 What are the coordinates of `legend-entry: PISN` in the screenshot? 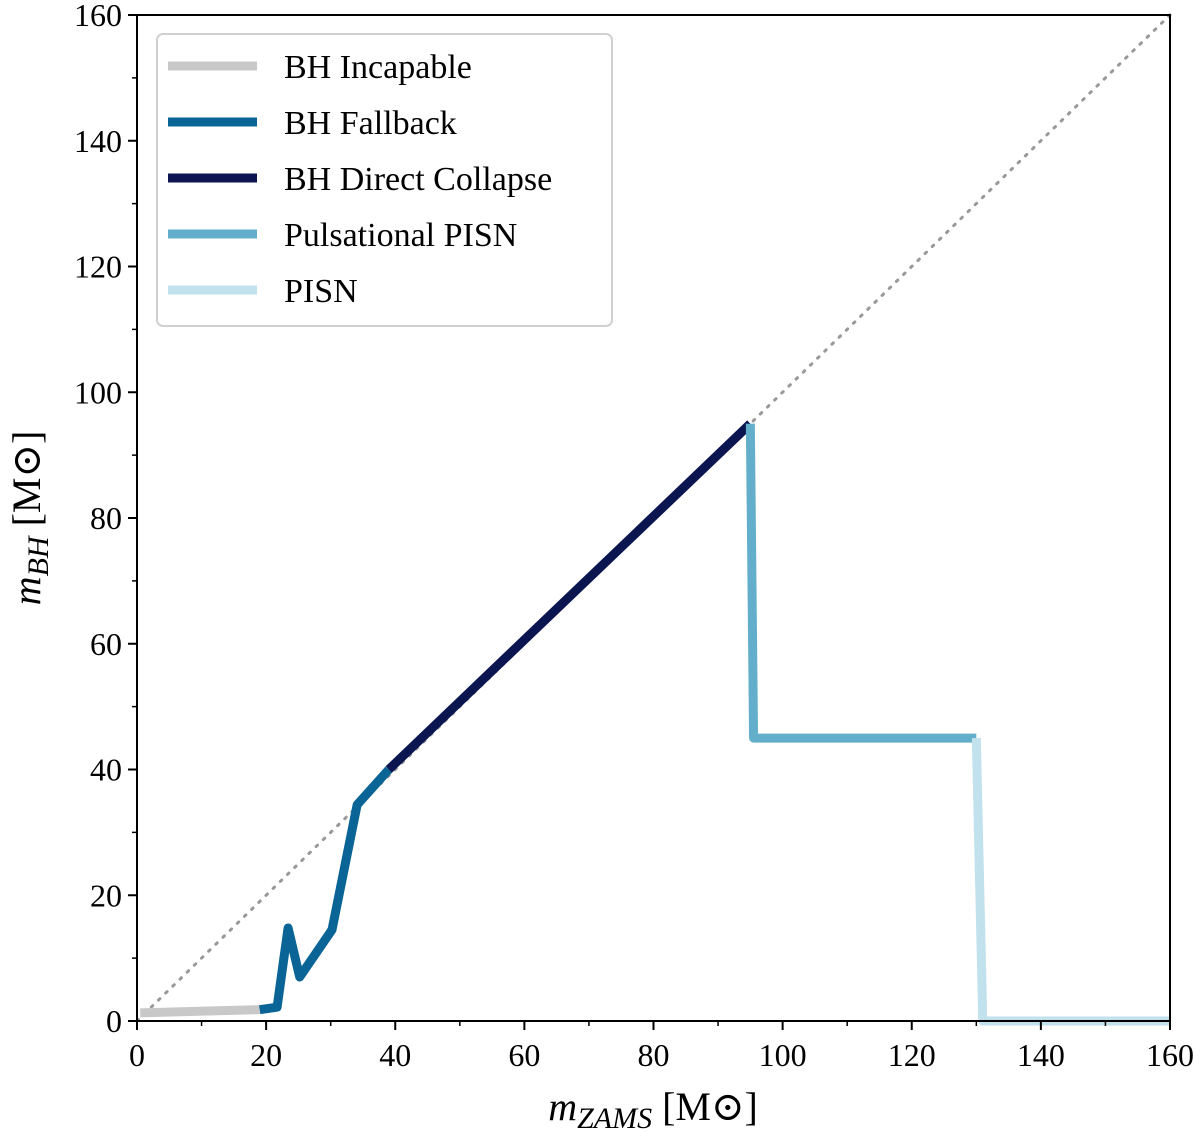 It's located at (321, 291).